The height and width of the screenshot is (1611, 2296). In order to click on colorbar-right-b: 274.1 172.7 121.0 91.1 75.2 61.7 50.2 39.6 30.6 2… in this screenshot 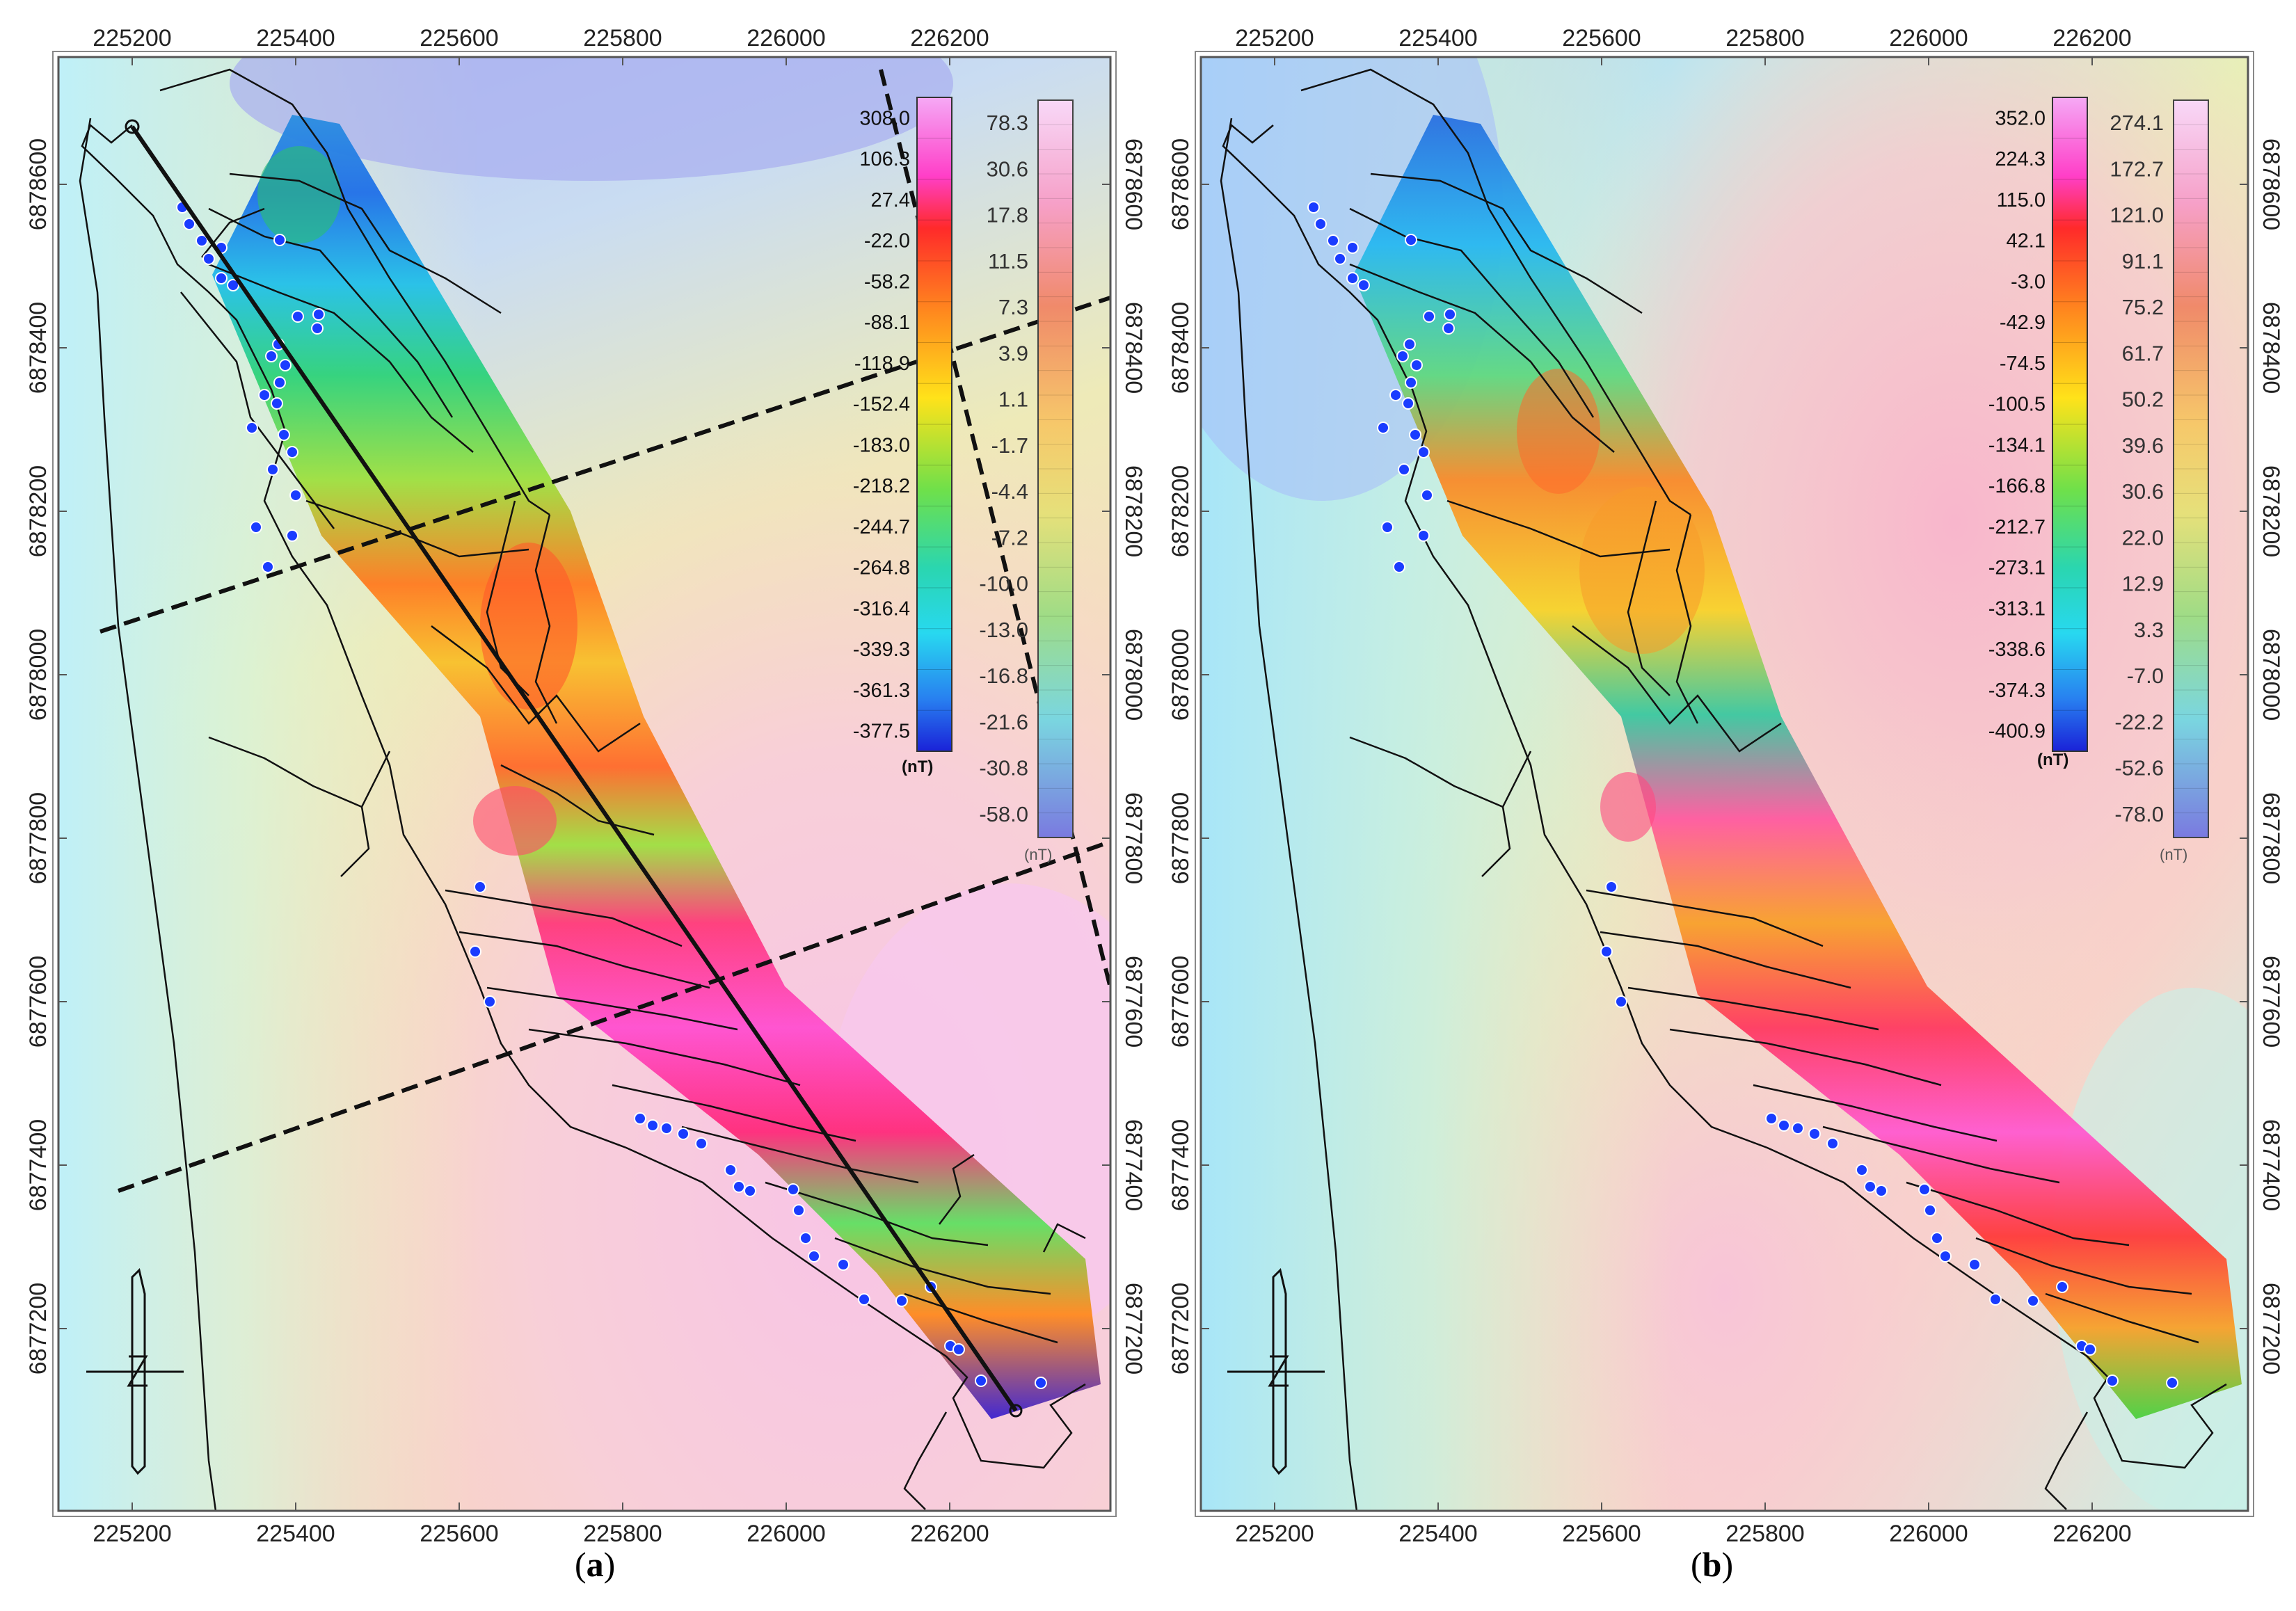, I will do `click(2159, 481)`.